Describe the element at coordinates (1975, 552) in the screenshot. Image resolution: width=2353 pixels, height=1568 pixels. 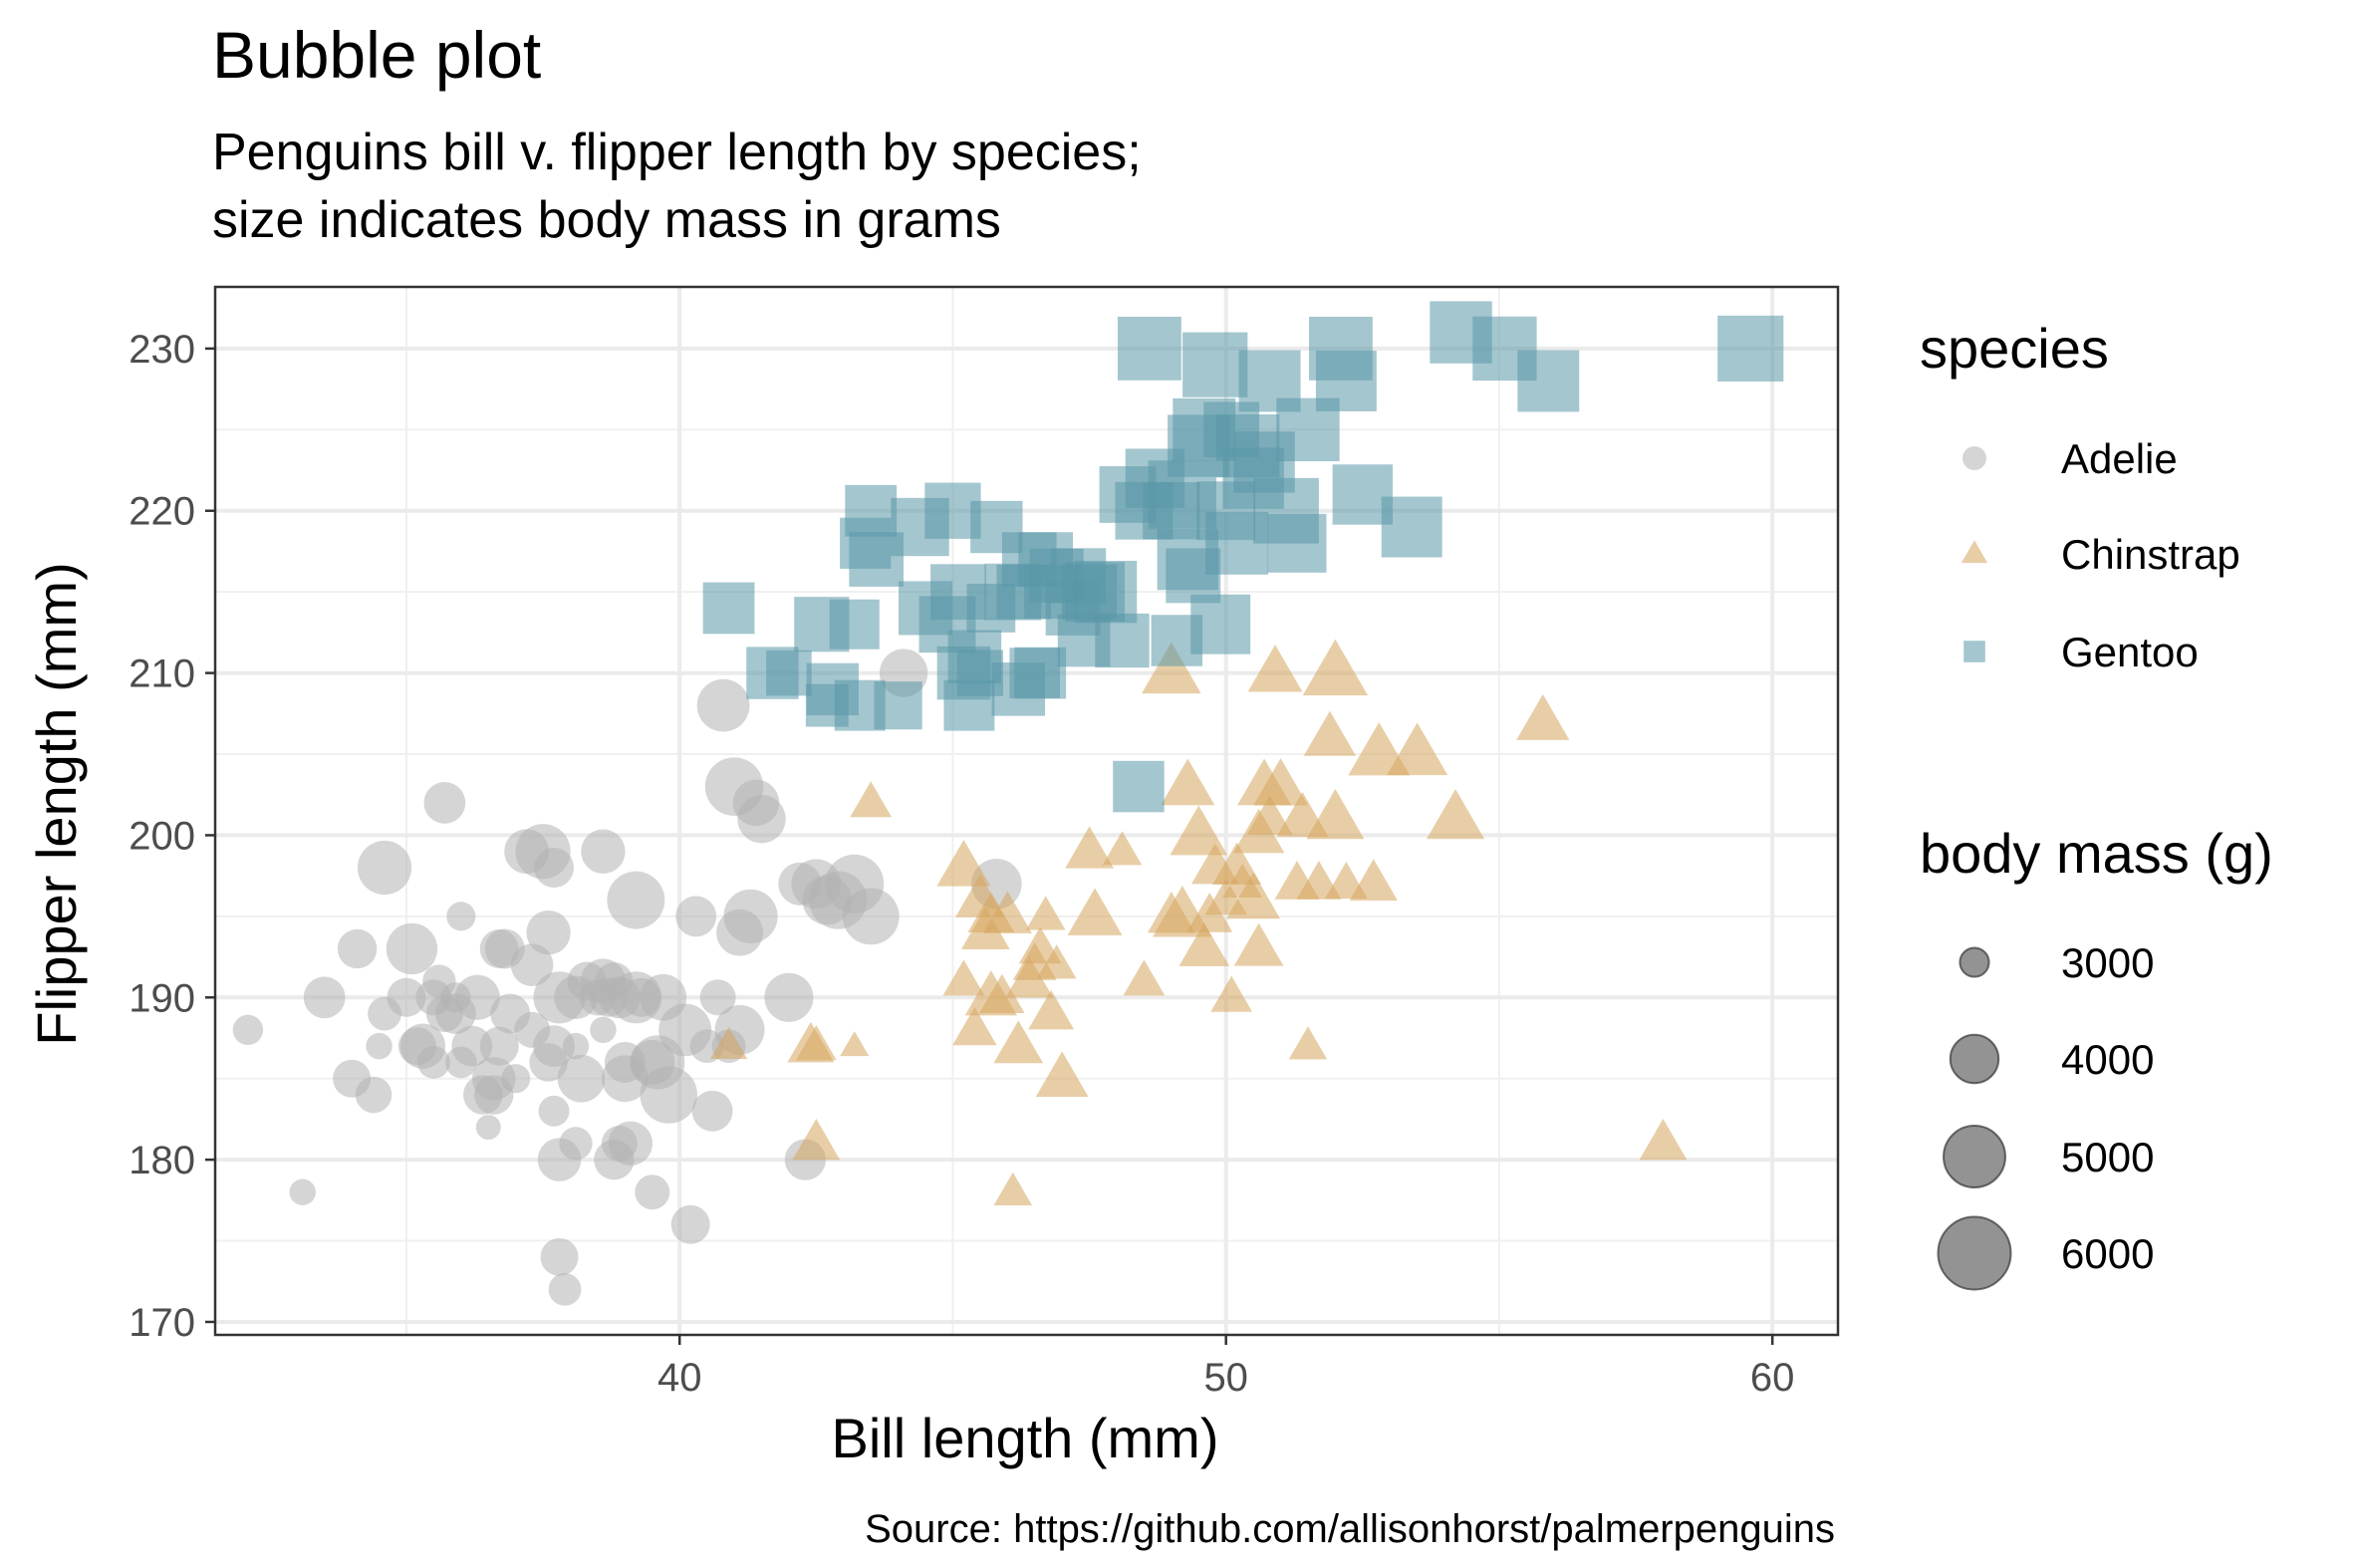
I see `legend-key-chinstrap` at that location.